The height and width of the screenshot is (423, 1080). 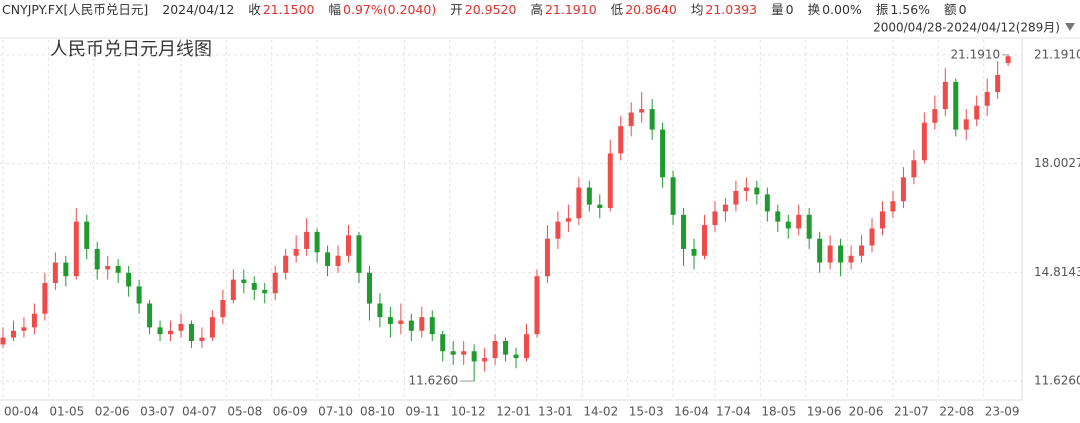 I want to click on x-tick-label: 05-08, so click(x=244, y=412).